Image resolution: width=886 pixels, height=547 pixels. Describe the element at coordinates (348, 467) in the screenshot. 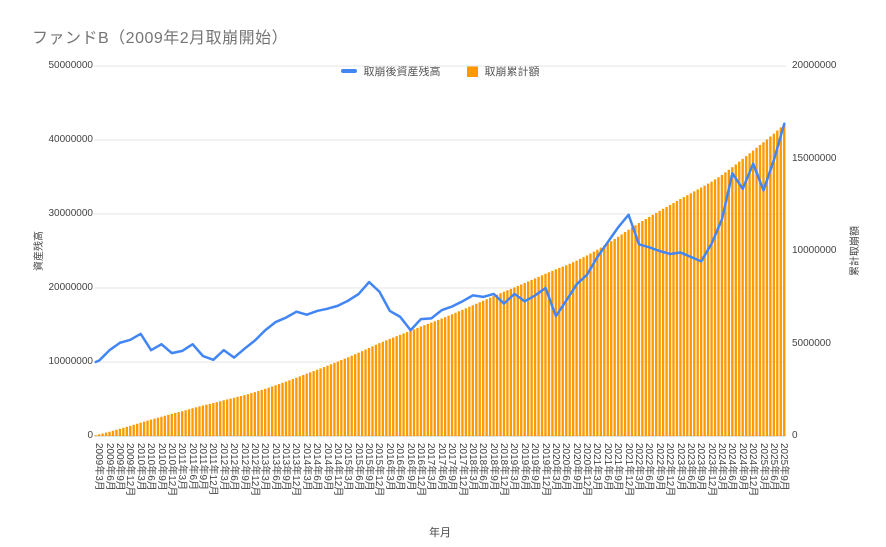

I see `x-tick-label: 2015年3月` at that location.